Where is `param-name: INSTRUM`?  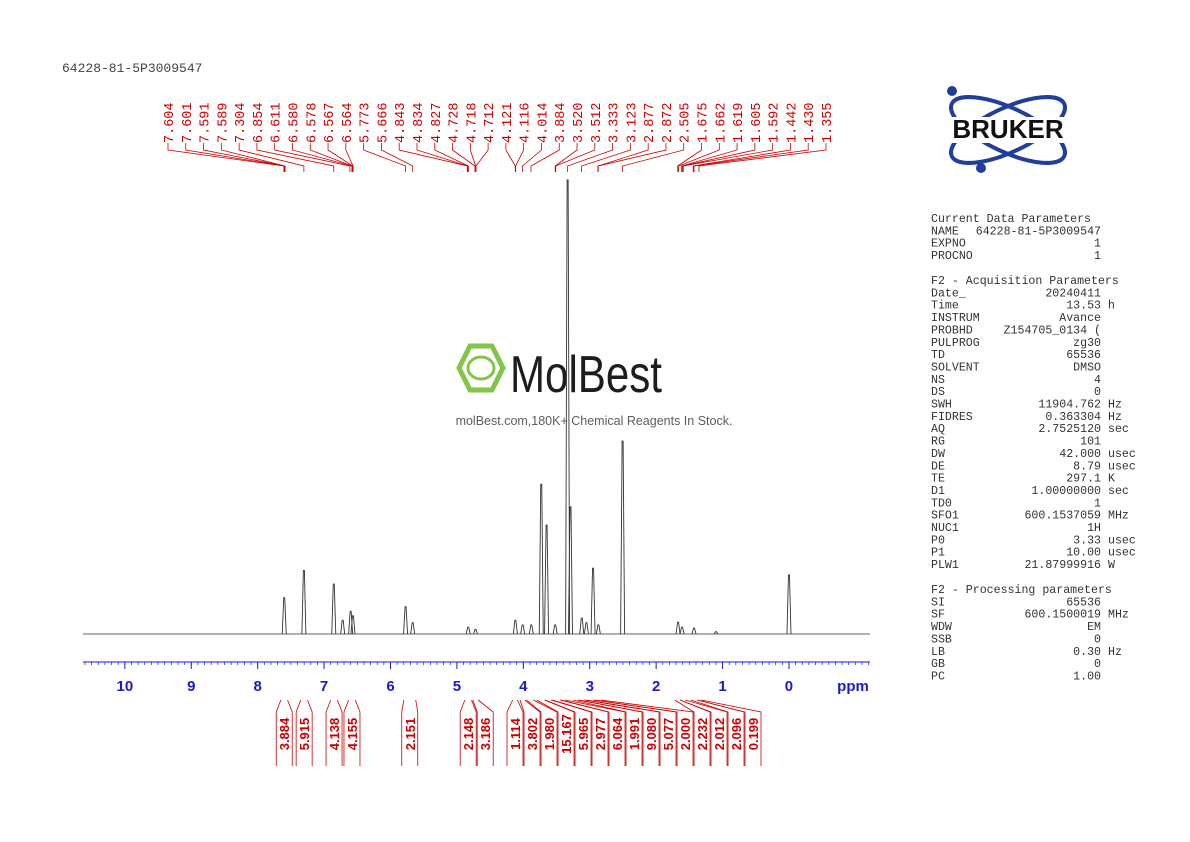
param-name: INSTRUM is located at coordinates (955, 318).